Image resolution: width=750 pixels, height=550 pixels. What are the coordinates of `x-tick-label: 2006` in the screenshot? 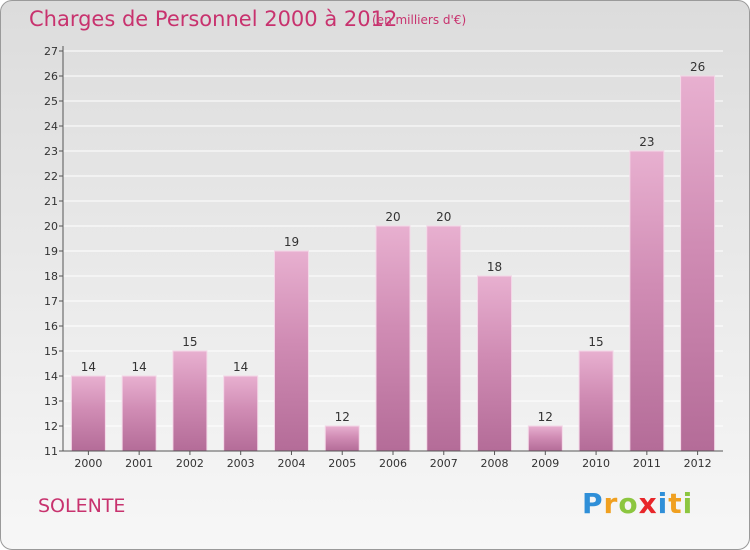 It's located at (393, 463).